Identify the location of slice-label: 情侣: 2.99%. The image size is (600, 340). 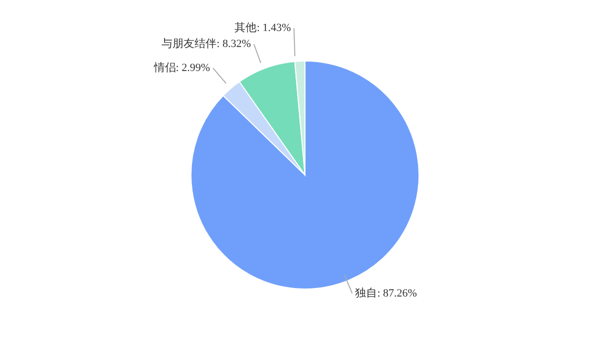
(181, 67).